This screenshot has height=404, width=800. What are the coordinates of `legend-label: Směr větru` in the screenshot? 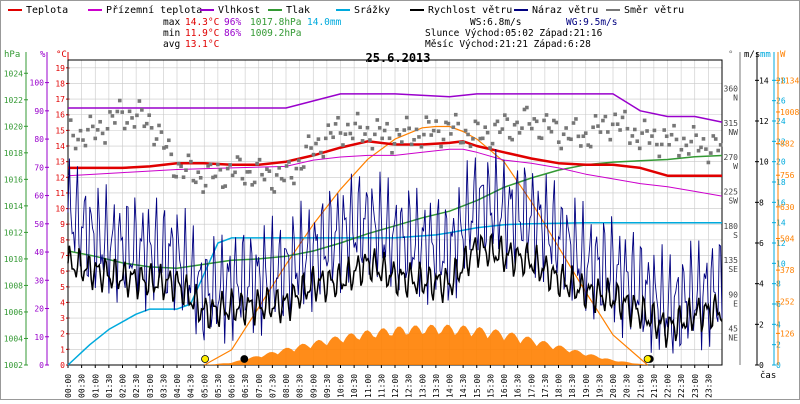 It's located at (654, 10).